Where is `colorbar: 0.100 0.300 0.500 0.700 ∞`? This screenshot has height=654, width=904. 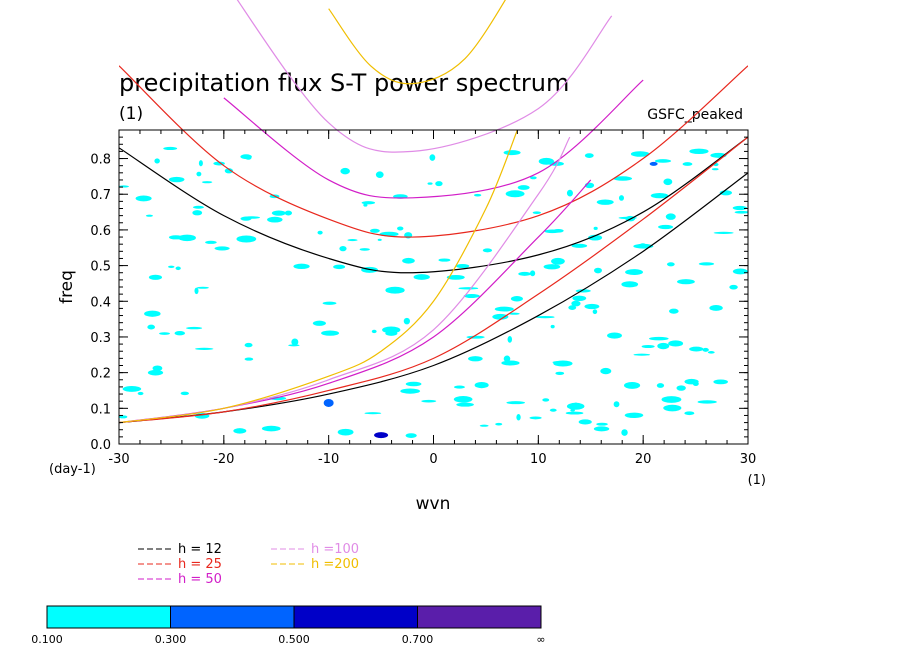
colorbar: 0.100 0.300 0.500 0.700 ∞ is located at coordinates (288, 625).